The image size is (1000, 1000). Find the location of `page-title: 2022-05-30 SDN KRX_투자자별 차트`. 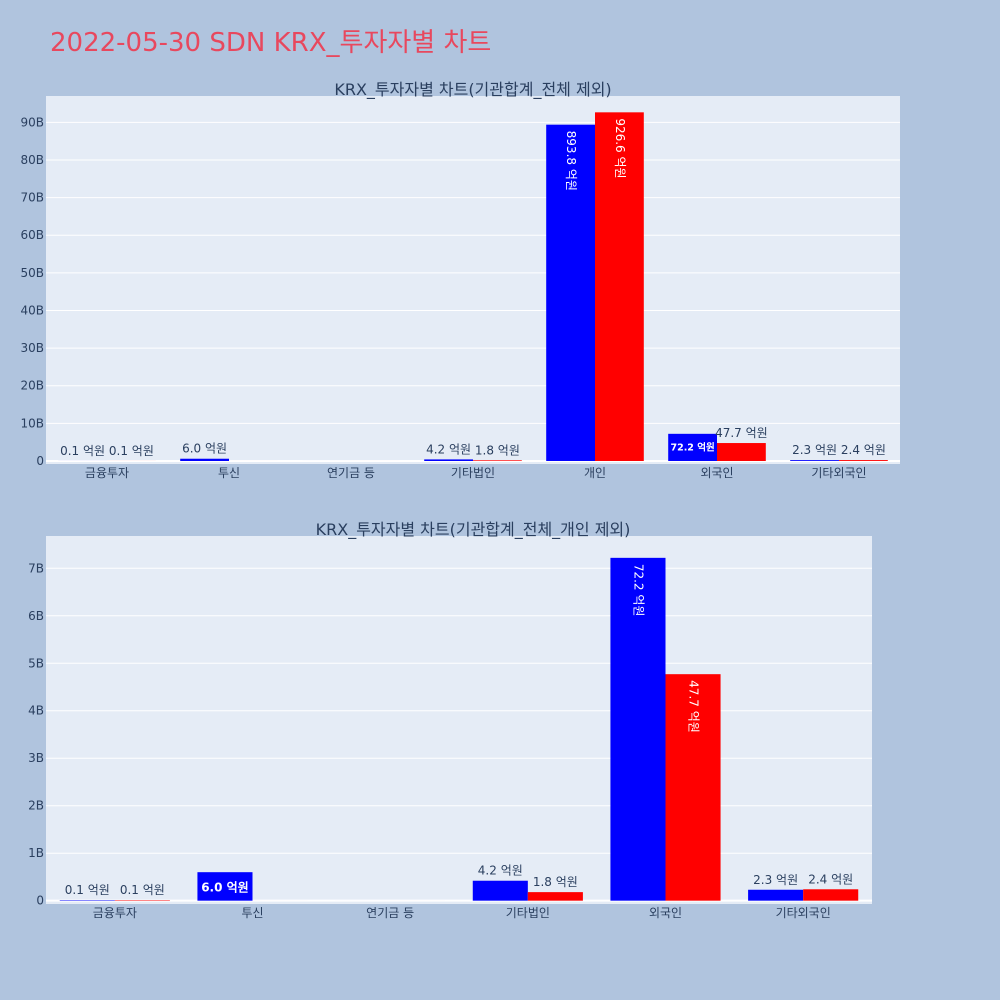

page-title: 2022-05-30 SDN KRX_투자자별 차트 is located at coordinates (271, 43).